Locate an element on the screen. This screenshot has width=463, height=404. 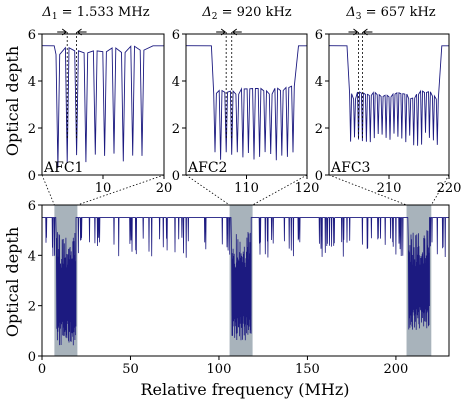
spectrum-y-tick-label: 4 is located at coordinates (32, 256).